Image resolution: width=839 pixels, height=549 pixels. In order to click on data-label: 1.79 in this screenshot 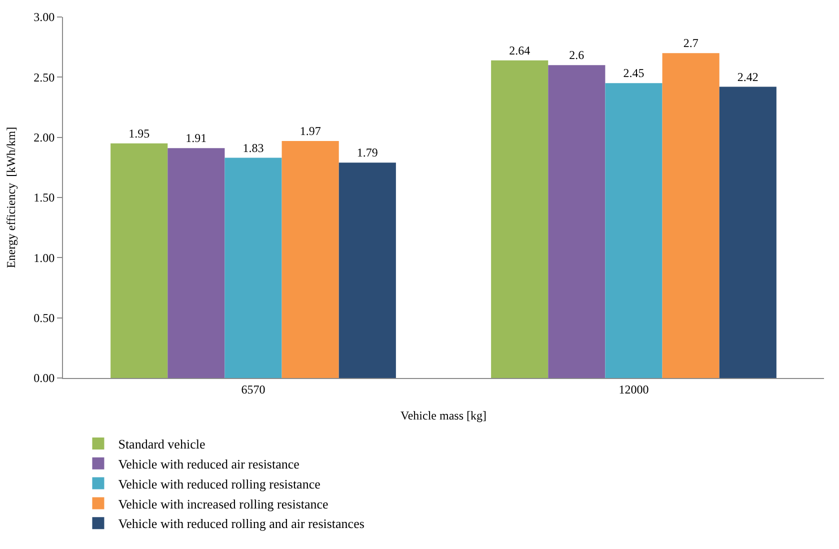, I will do `click(367, 153)`.